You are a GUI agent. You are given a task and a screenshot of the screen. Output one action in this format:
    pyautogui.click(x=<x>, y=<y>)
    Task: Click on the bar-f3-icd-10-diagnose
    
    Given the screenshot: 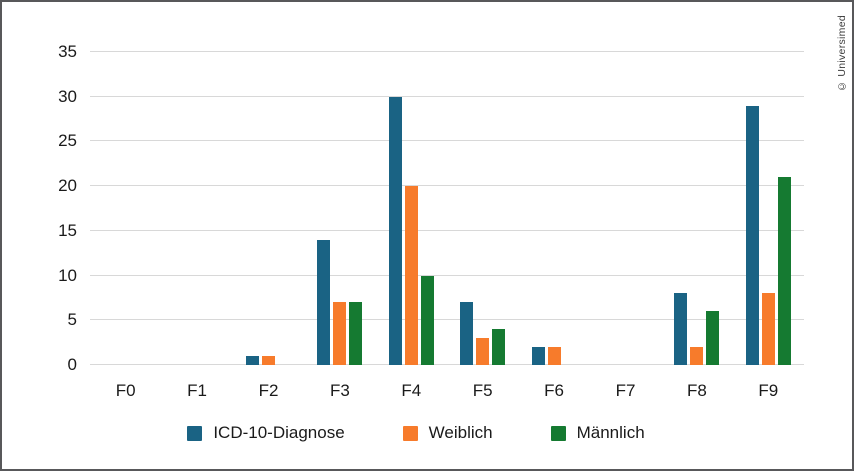 What is the action you would take?
    pyautogui.click(x=324, y=302)
    